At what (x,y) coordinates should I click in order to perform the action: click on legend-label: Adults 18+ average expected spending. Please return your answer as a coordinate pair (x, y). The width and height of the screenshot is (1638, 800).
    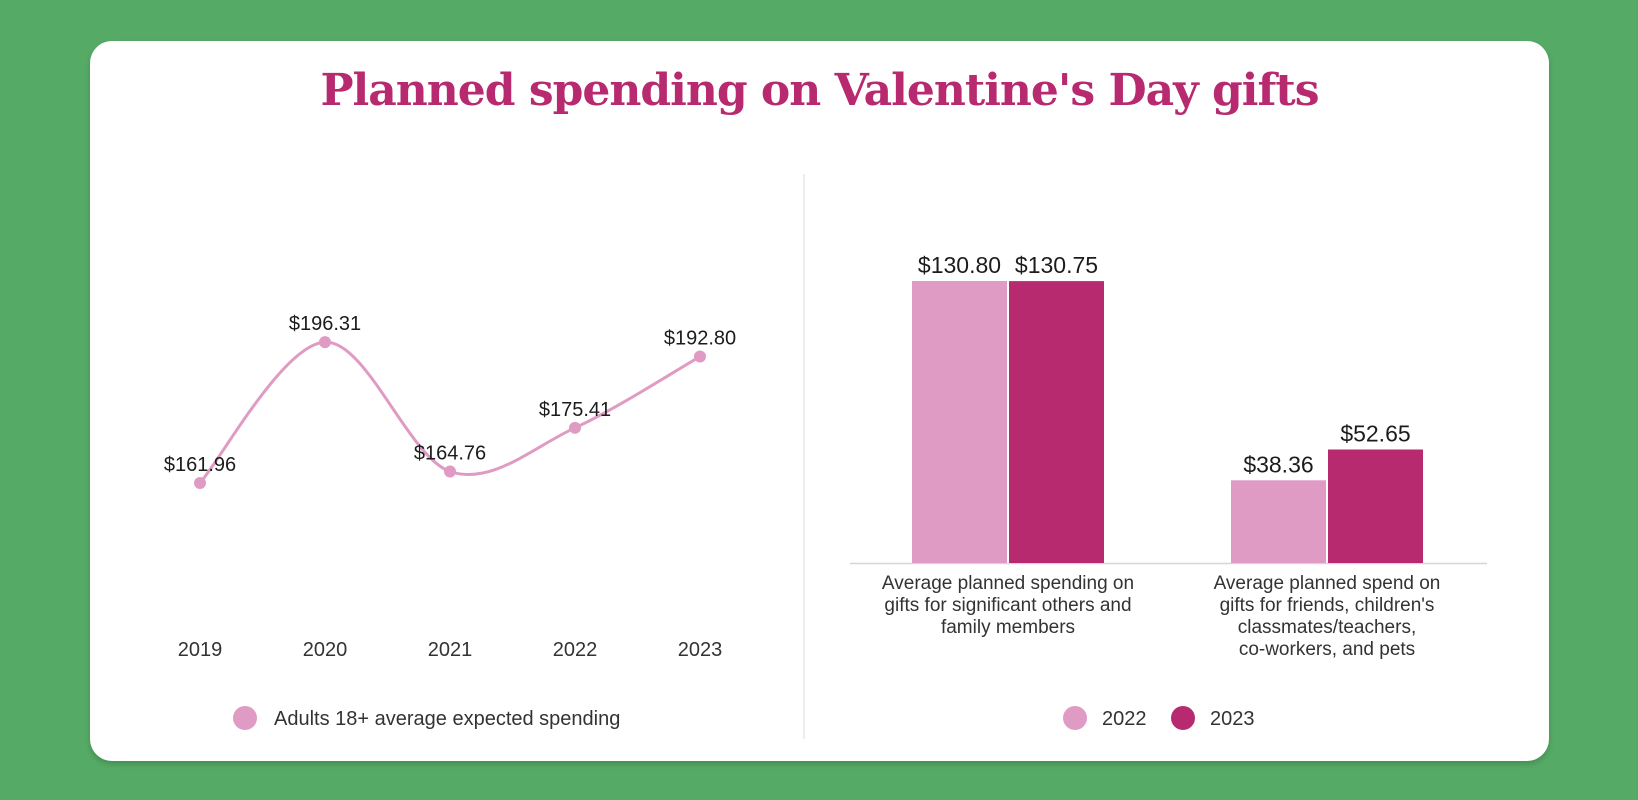
    Looking at the image, I should click on (447, 719).